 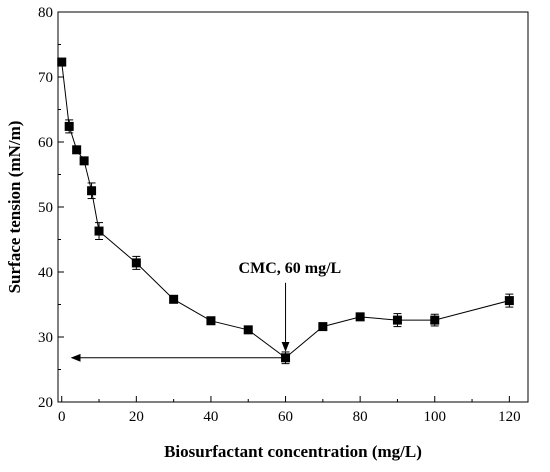 What do you see at coordinates (14, 207) in the screenshot?
I see `y-axis-title: Surface tension (mN/m)` at bounding box center [14, 207].